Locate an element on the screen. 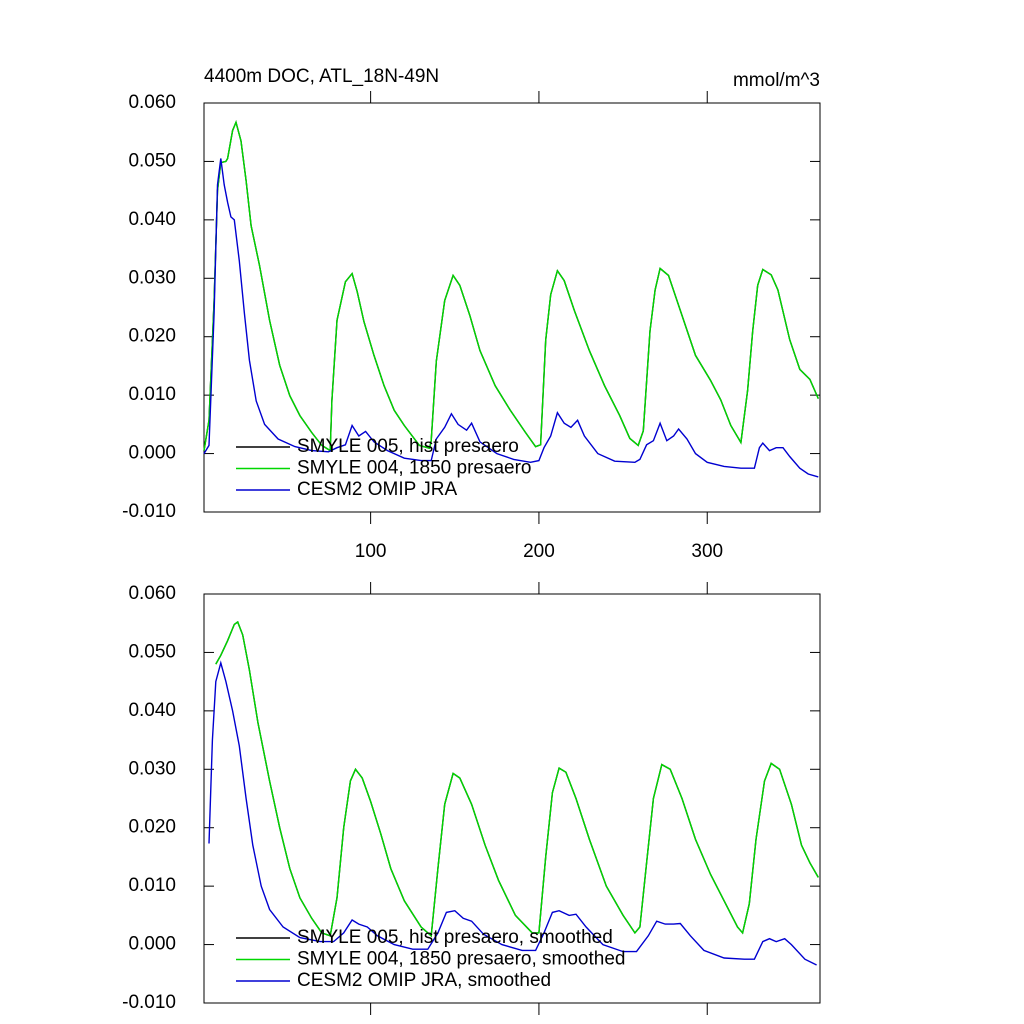 This screenshot has height=1024, width=1024. legend-label: SMYLE 005, hist presaero, smoothed is located at coordinates (455, 937).